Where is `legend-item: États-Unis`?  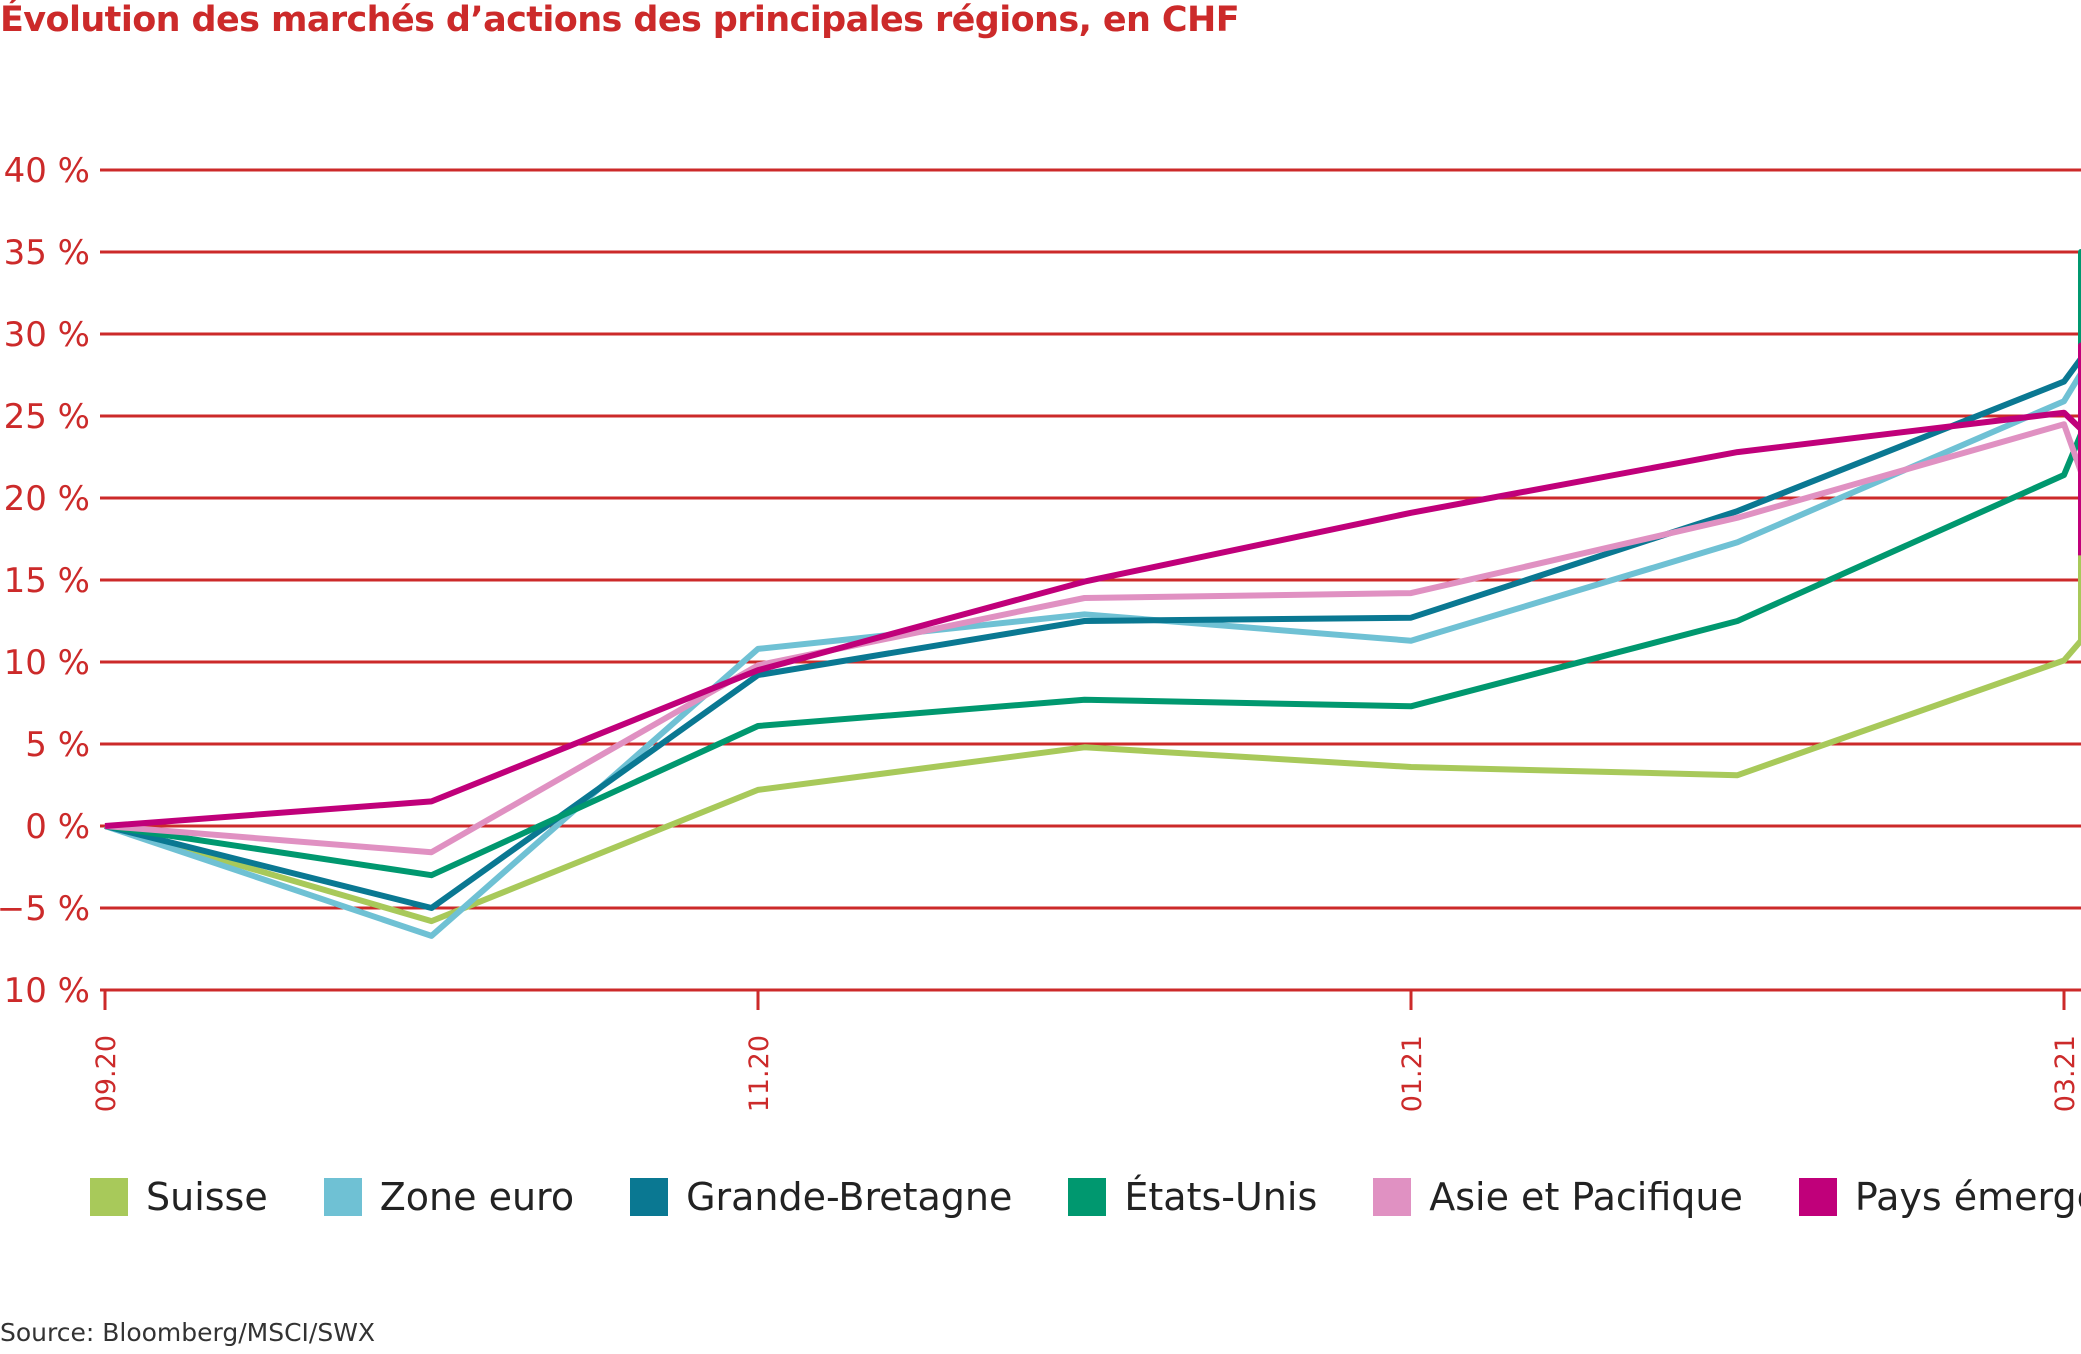 legend-item: États-Unis is located at coordinates (1192, 1197).